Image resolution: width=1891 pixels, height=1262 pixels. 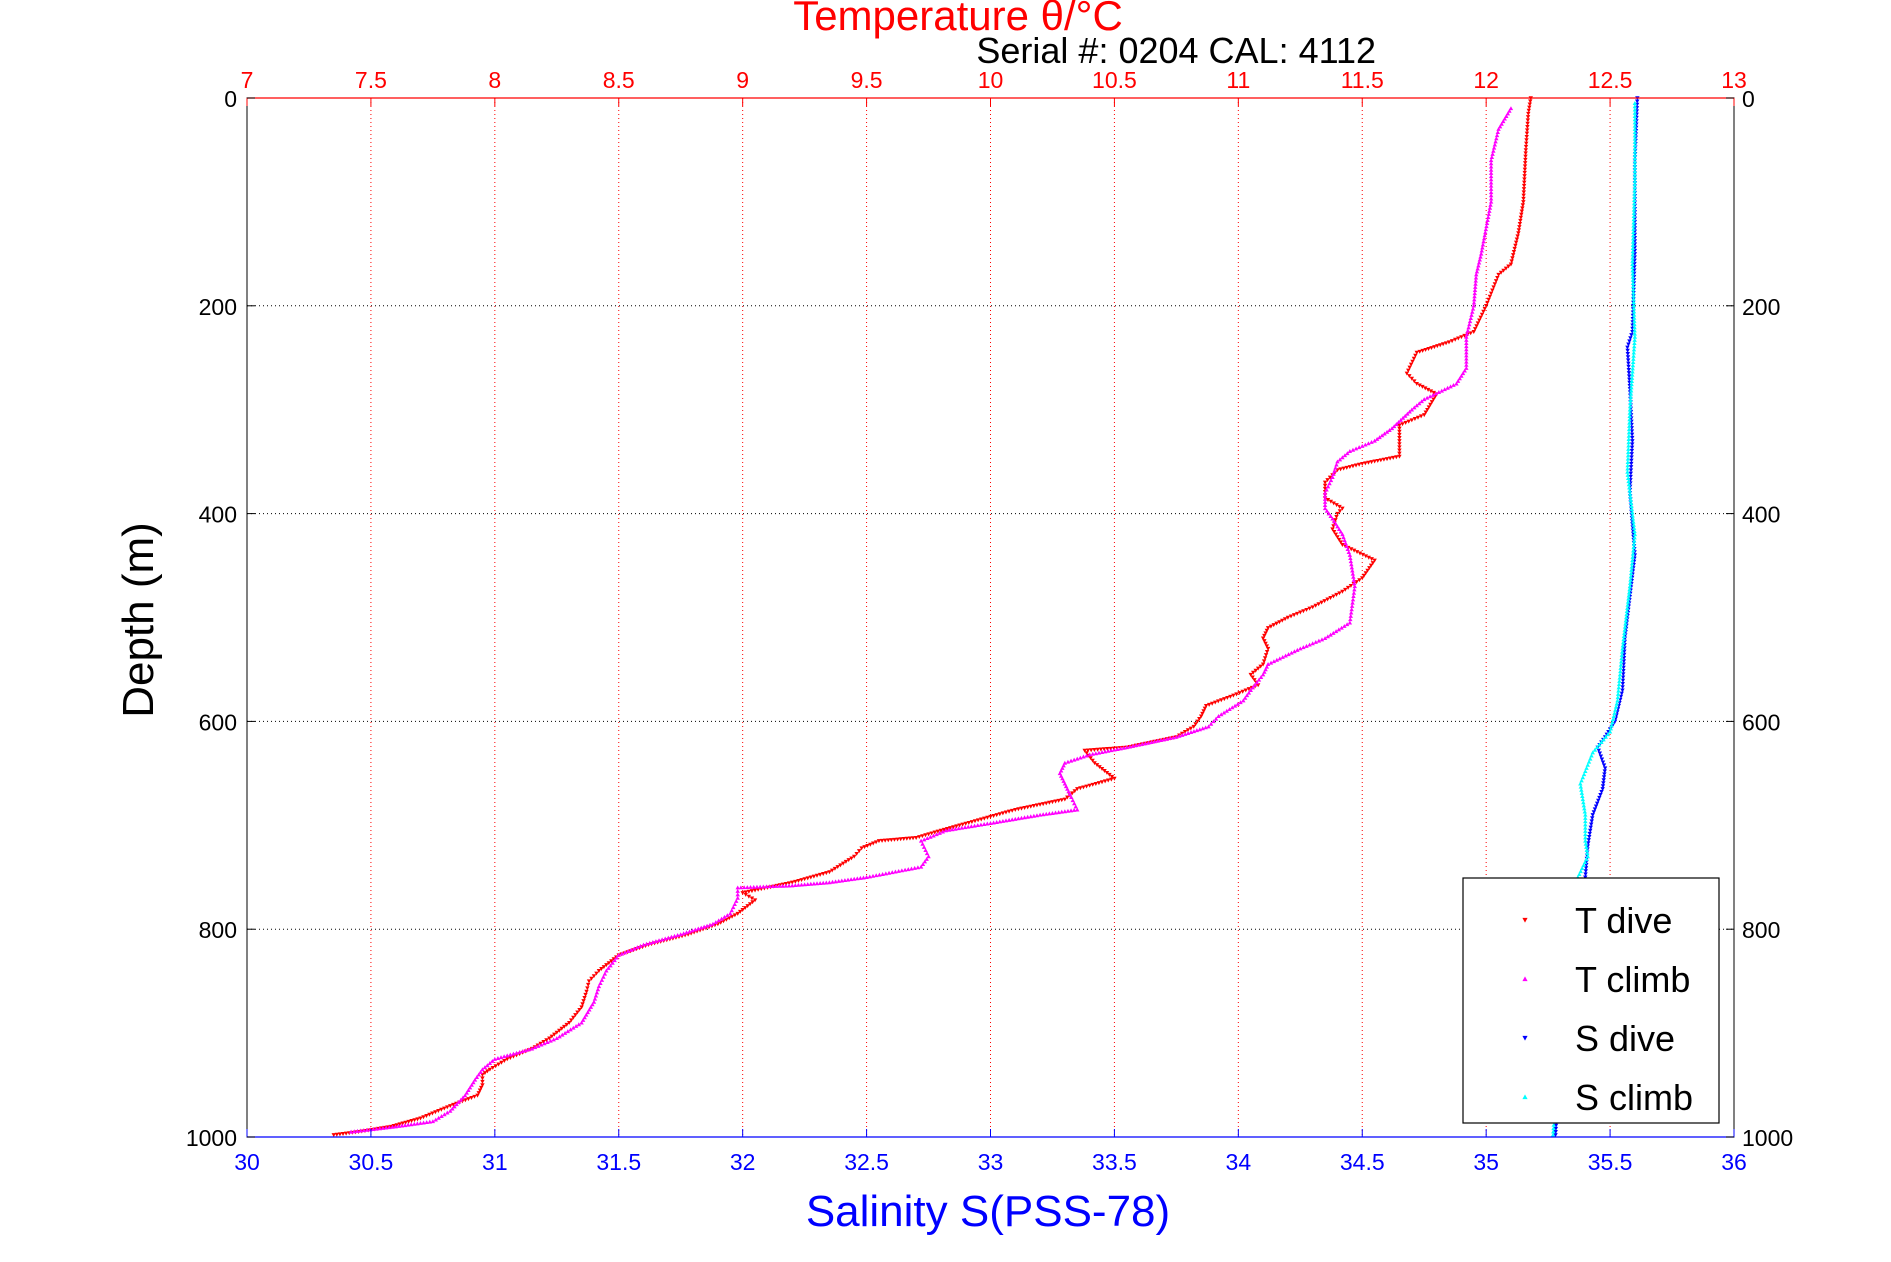 What do you see at coordinates (1486, 80) in the screenshot?
I see `temperature-tick-label: 12` at bounding box center [1486, 80].